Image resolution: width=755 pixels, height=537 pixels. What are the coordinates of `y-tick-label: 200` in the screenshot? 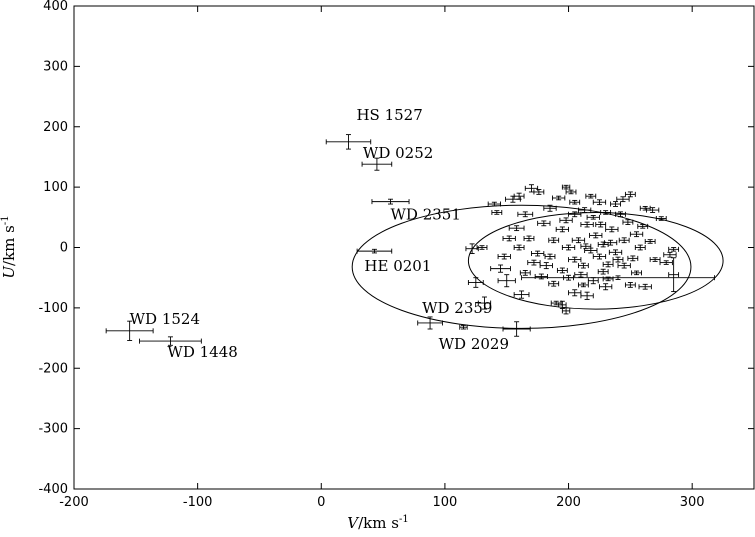 It's located at (55, 127).